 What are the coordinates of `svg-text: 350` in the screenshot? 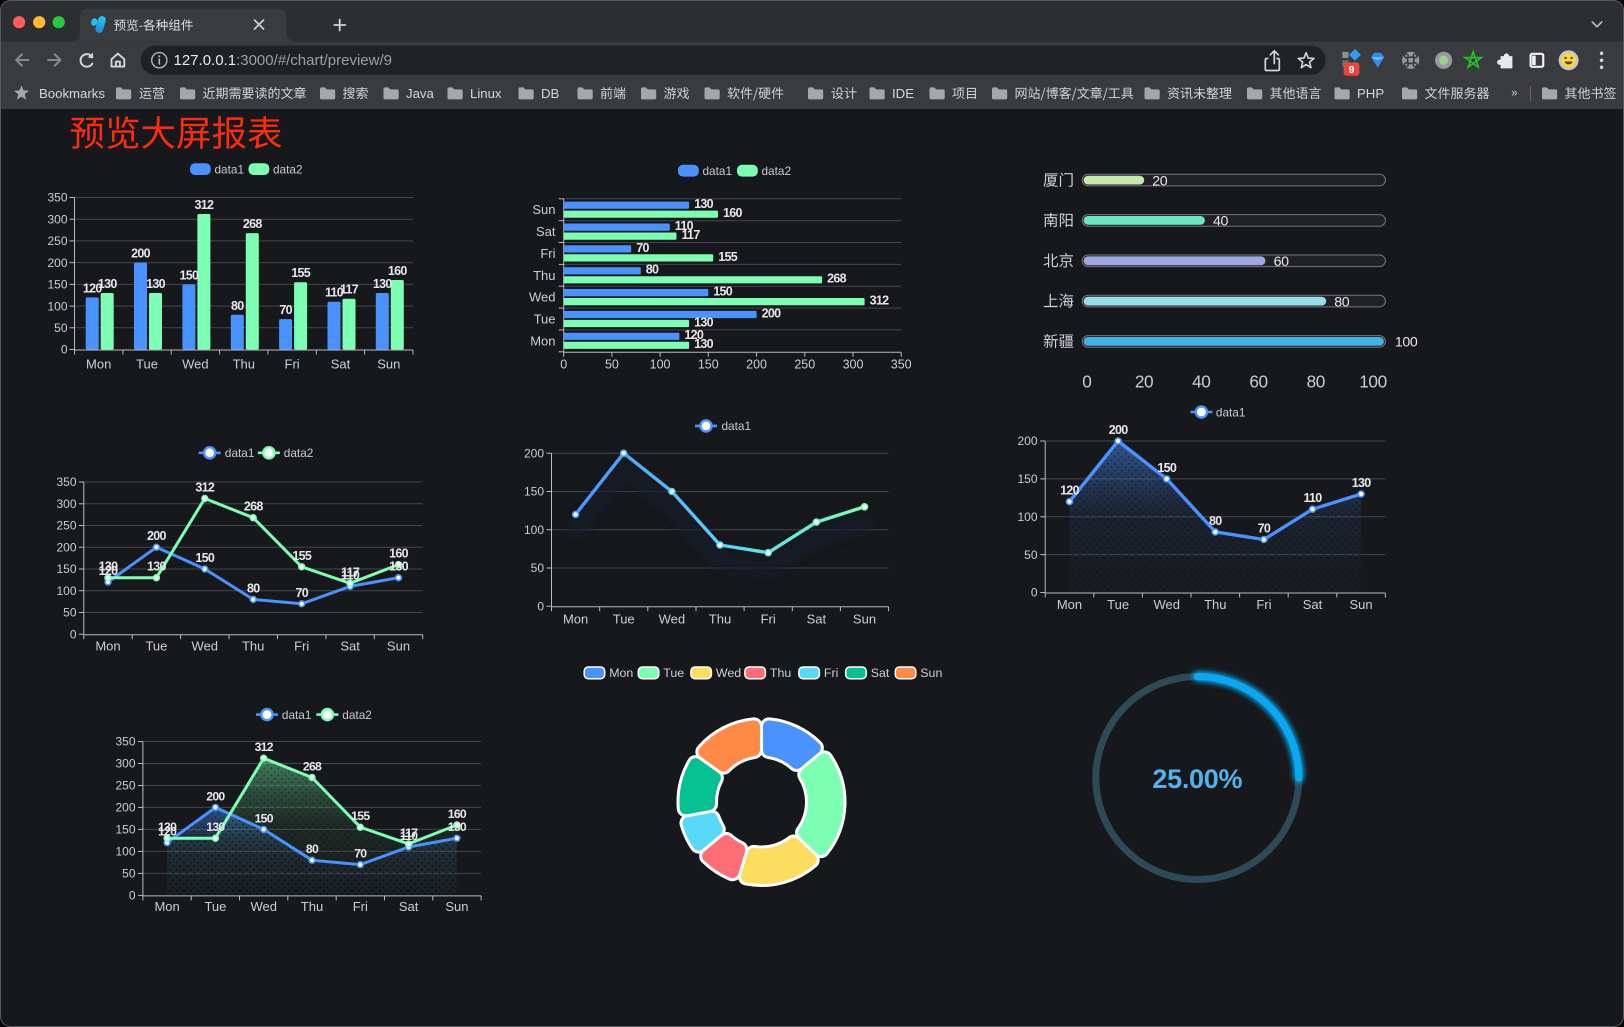 It's located at (901, 365).